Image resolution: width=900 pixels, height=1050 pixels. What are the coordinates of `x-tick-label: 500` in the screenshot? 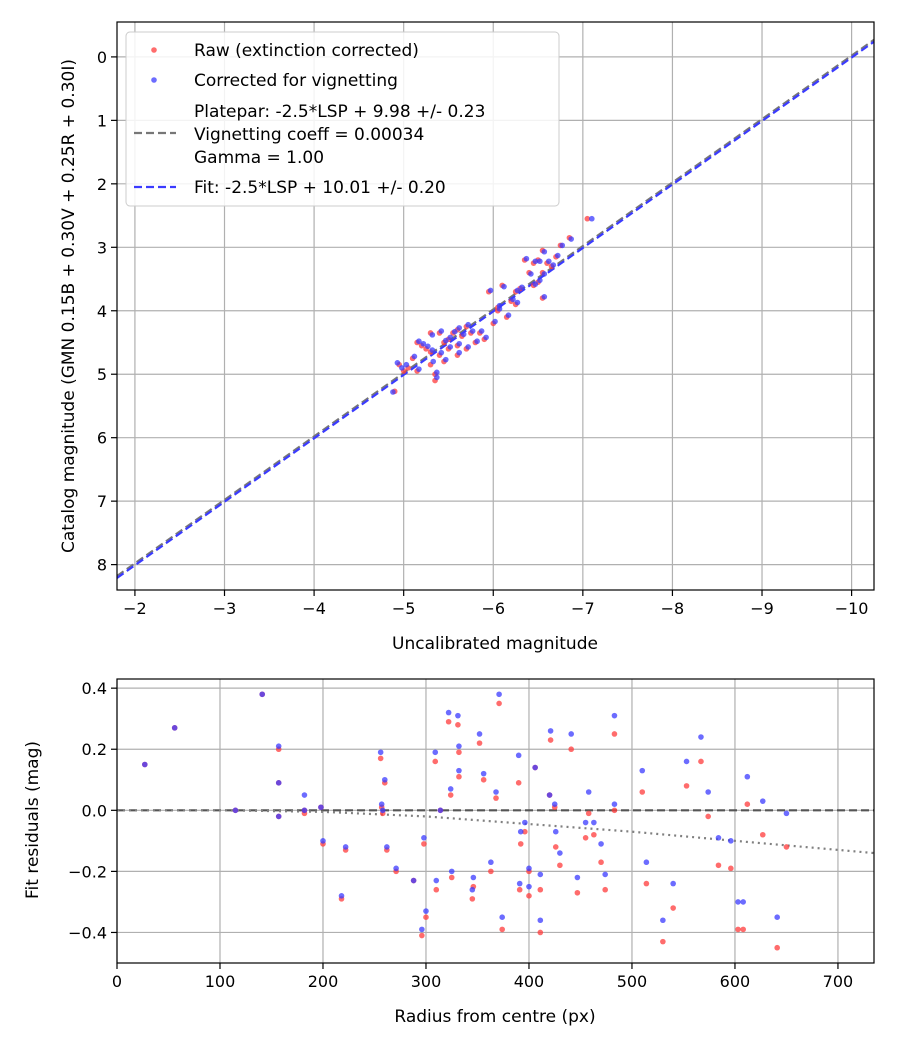 It's located at (632, 981).